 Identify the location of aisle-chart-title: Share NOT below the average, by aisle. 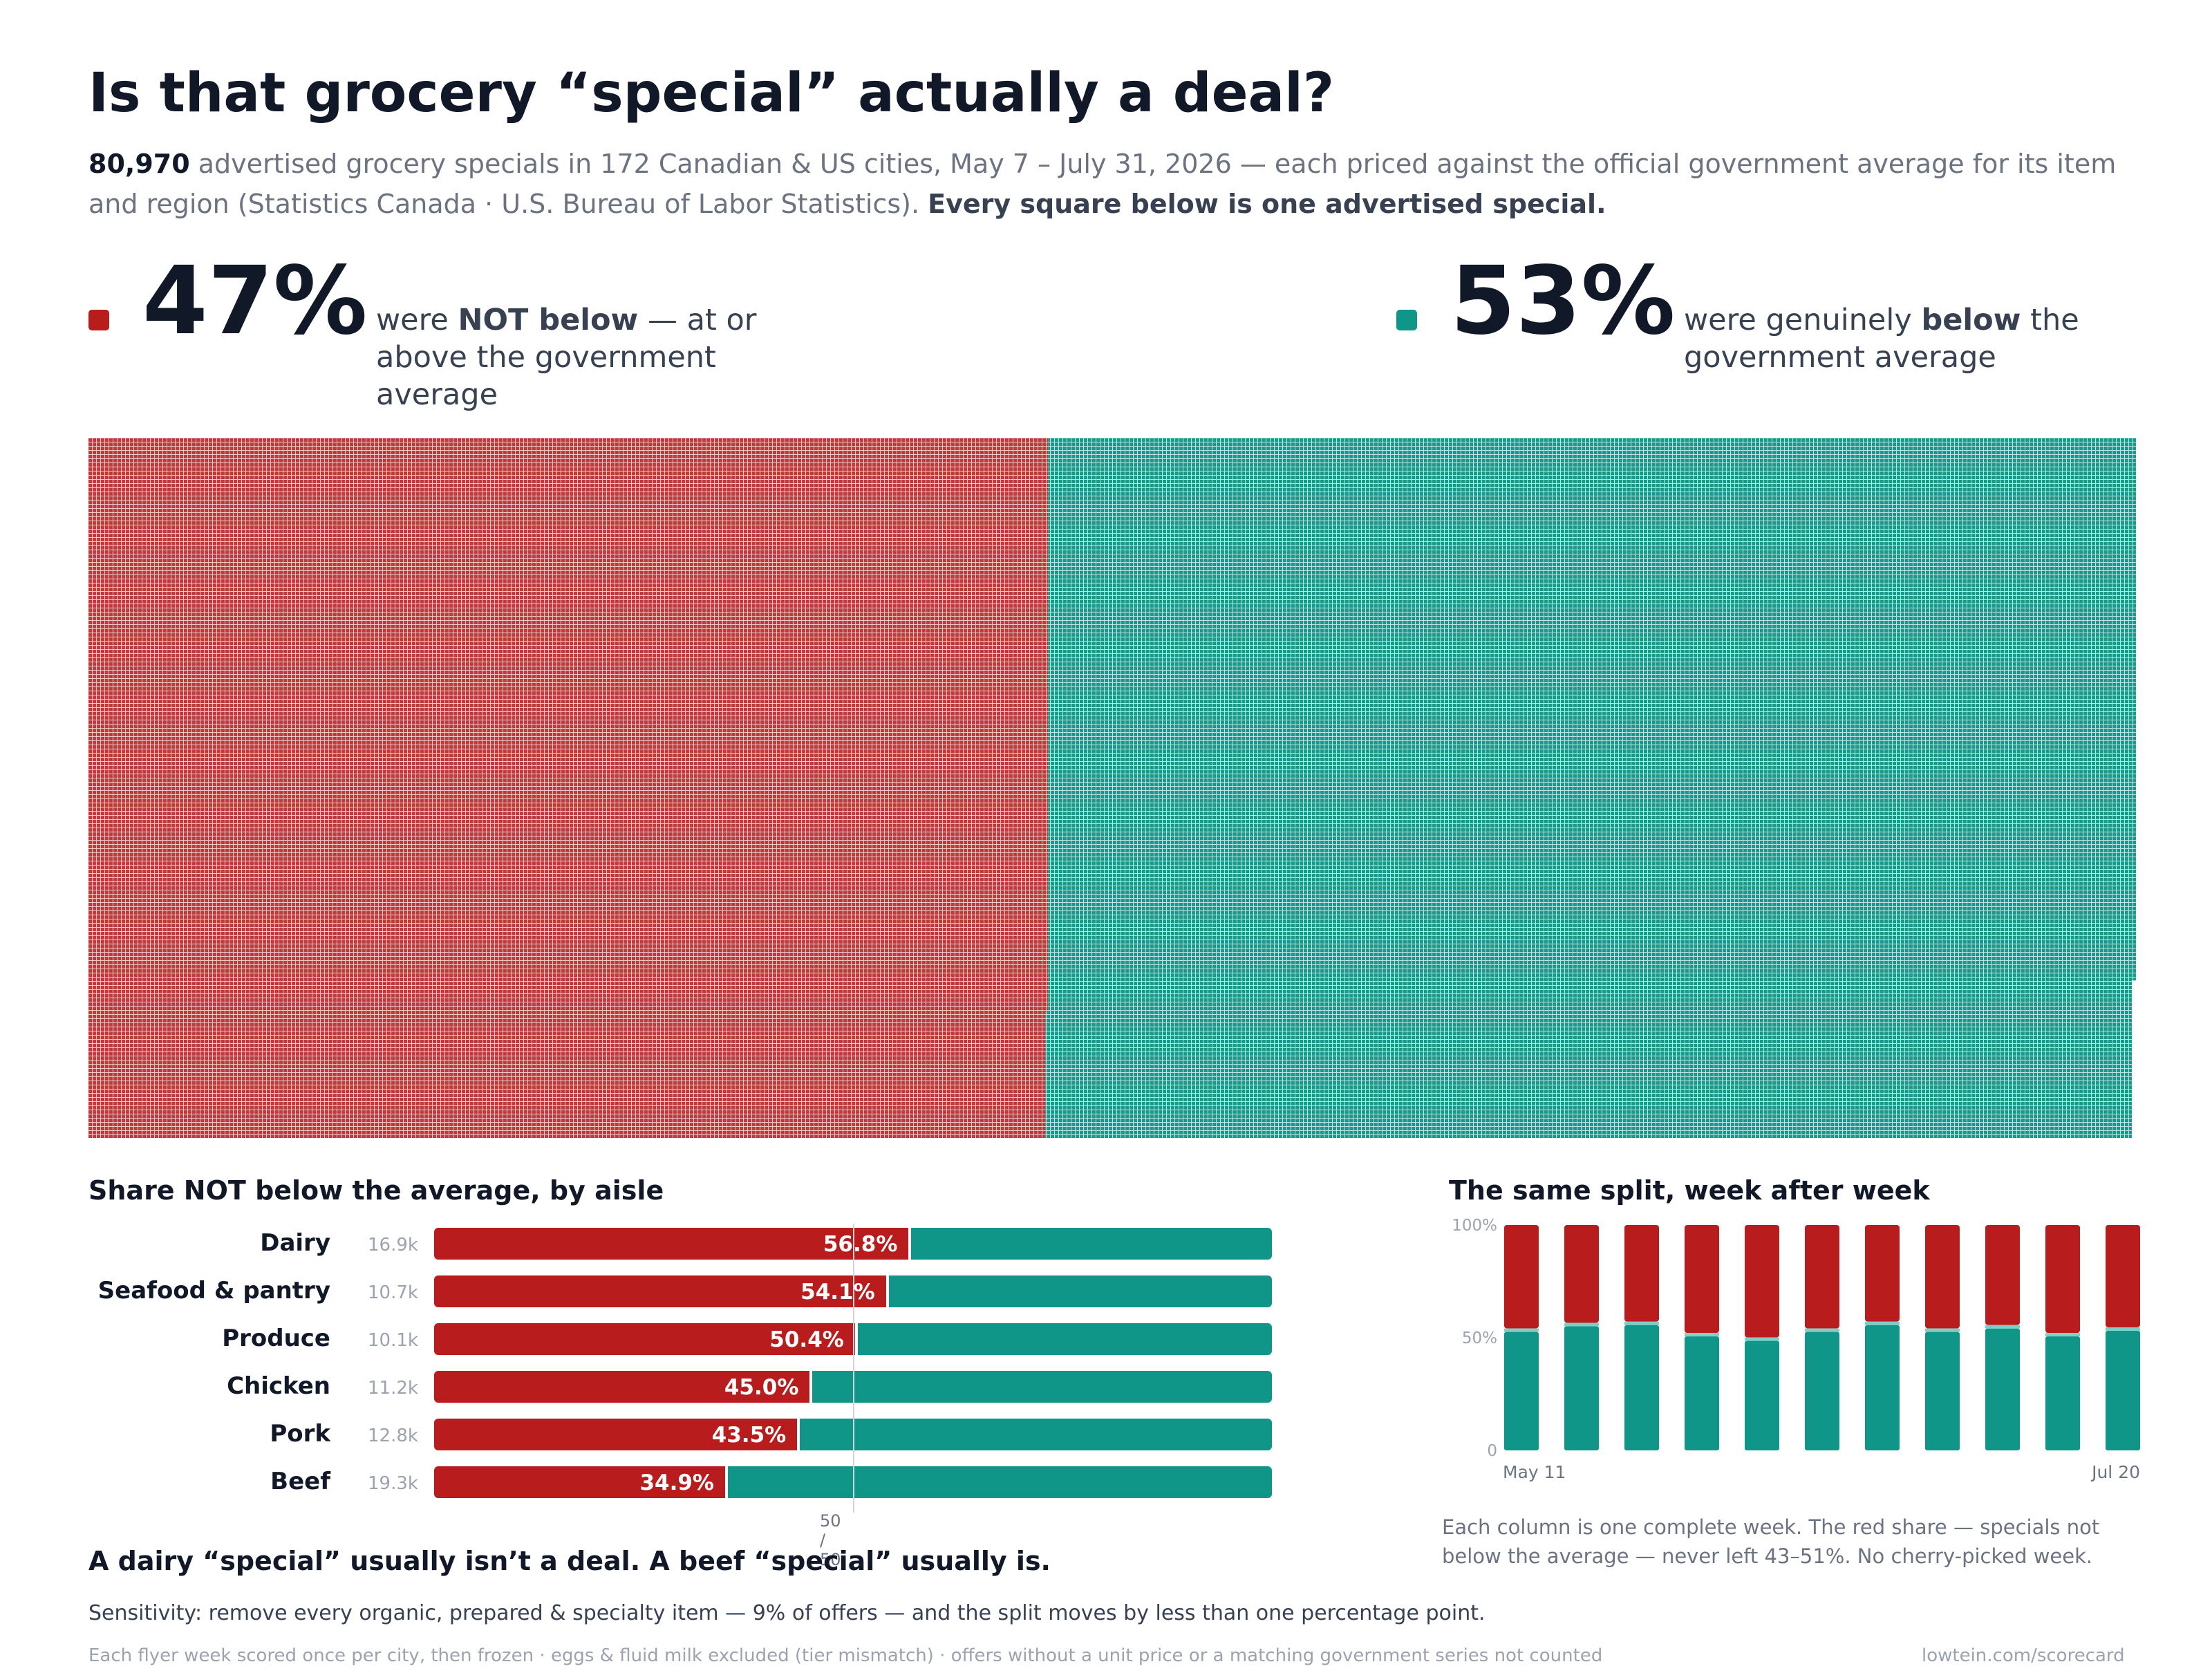
(376, 1190).